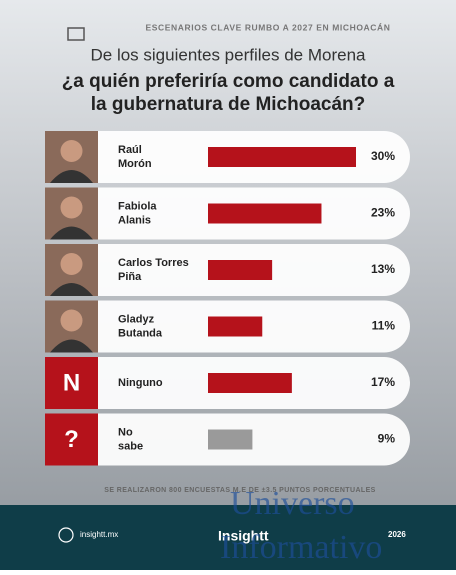 The width and height of the screenshot is (456, 575). Describe the element at coordinates (140, 383) in the screenshot. I see `category-label: Ninguno` at that location.